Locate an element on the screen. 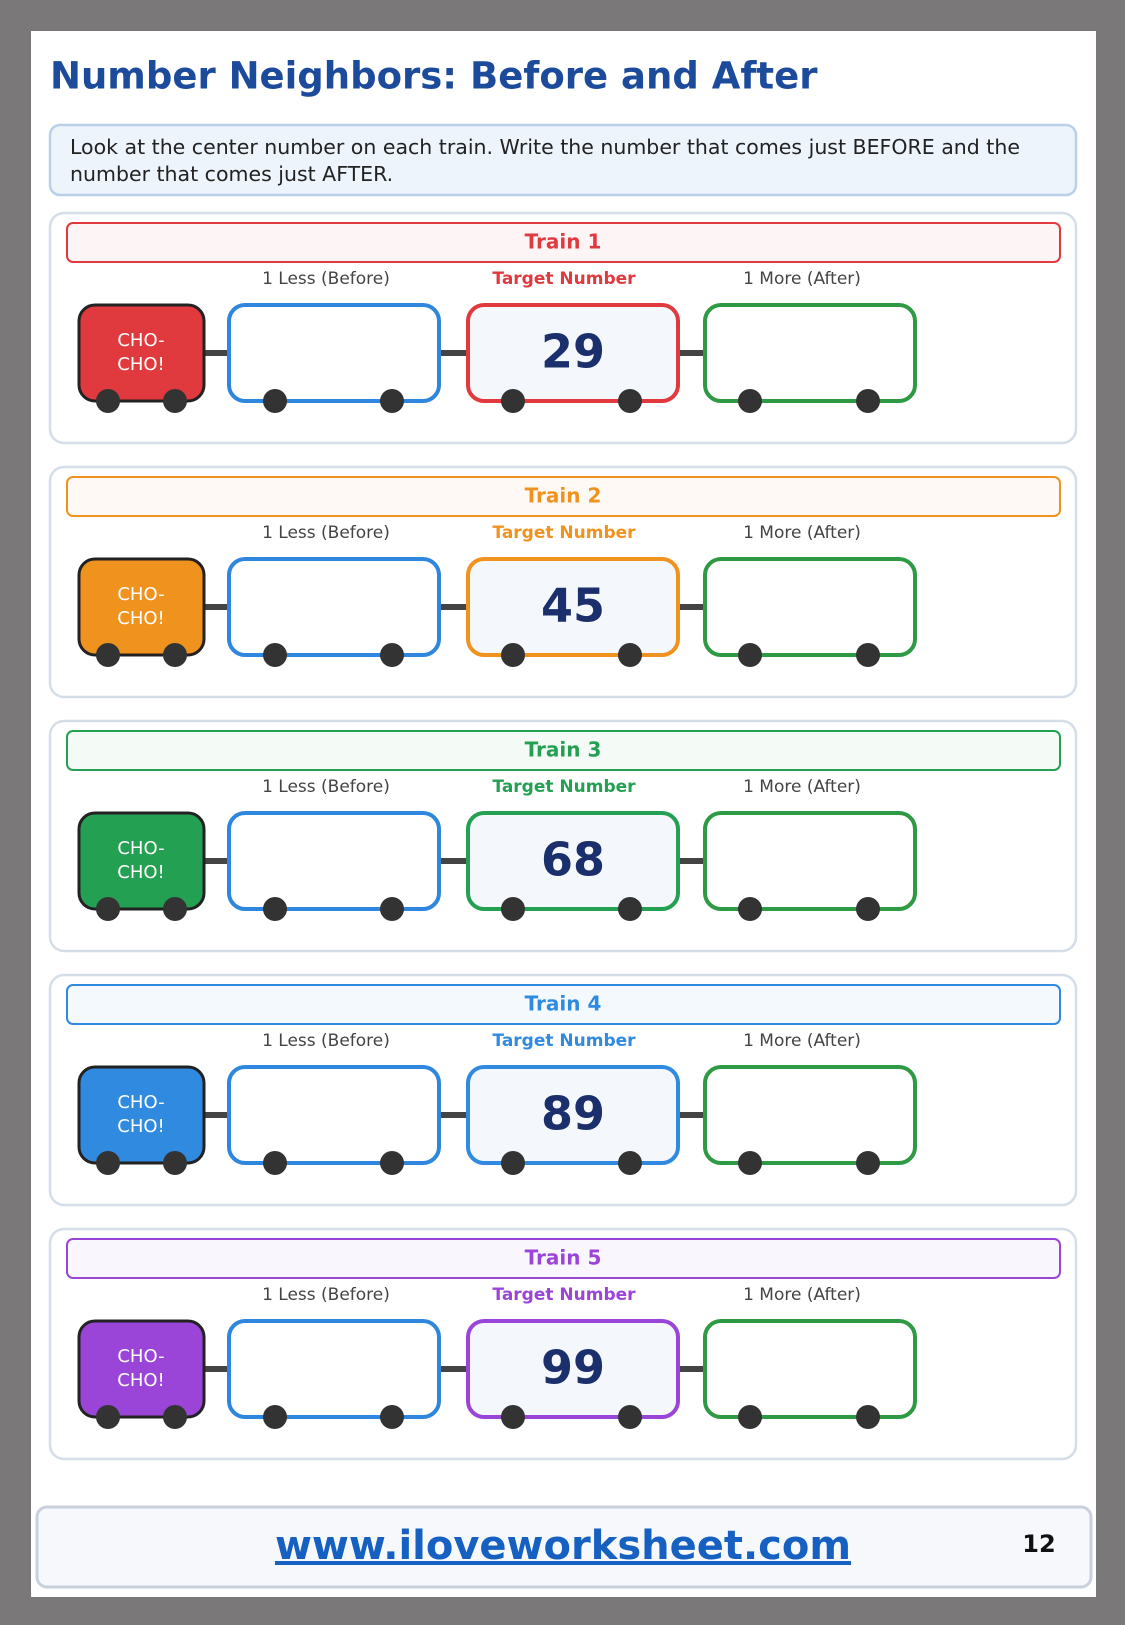  footer-box is located at coordinates (564, 1547).